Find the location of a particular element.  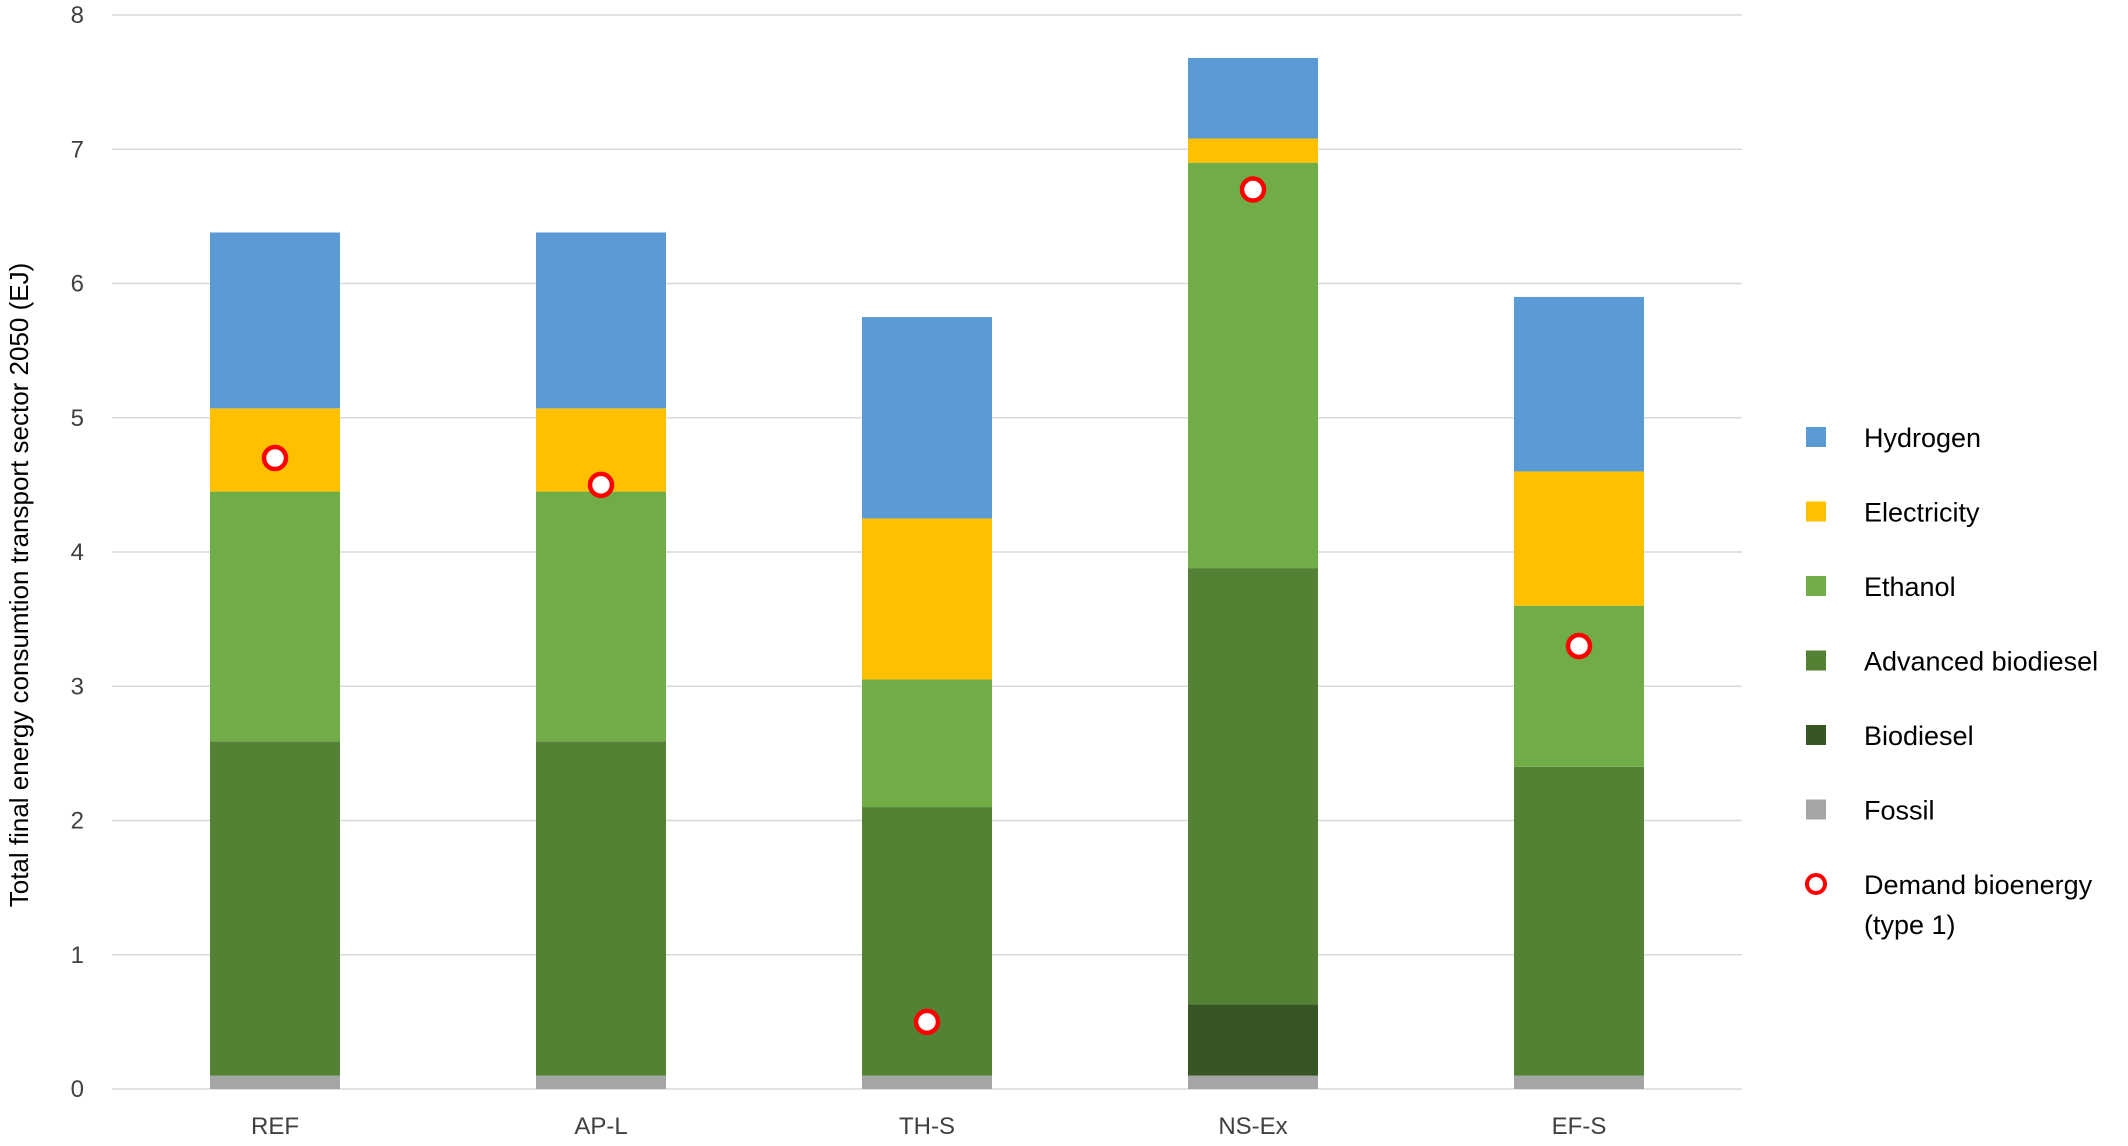

y-tick-label: 5 is located at coordinates (77, 418).